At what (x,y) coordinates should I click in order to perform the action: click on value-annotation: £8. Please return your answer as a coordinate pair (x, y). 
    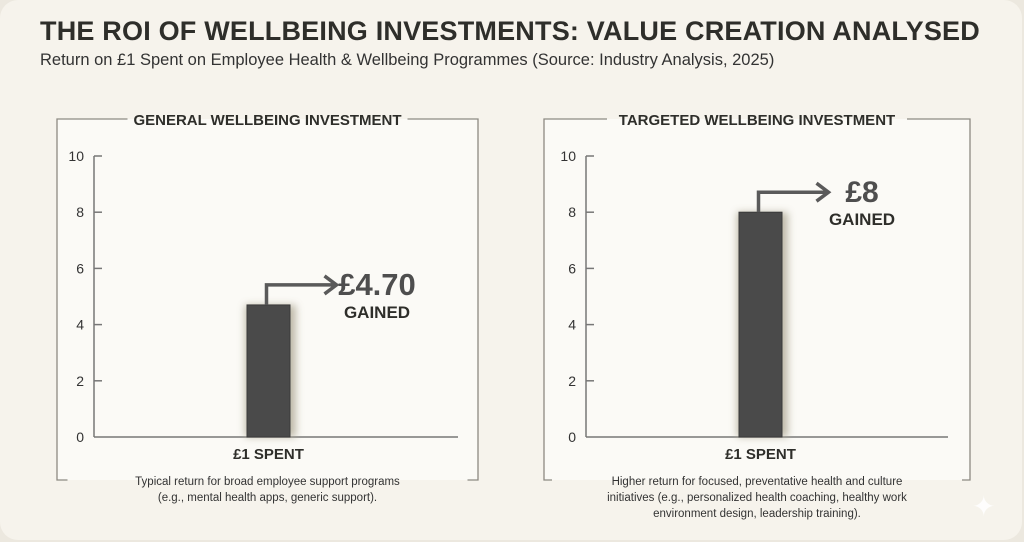
    Looking at the image, I should click on (861, 192).